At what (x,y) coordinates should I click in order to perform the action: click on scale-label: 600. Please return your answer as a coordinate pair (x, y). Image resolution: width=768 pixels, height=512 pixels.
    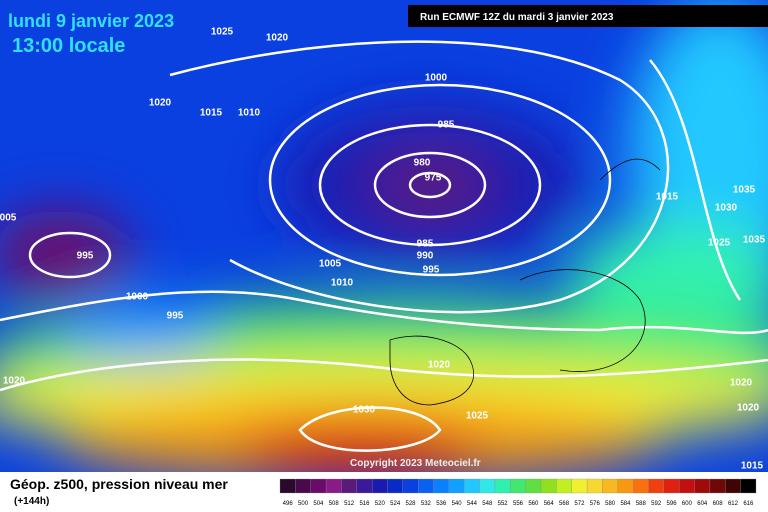
    Looking at the image, I should click on (687, 504).